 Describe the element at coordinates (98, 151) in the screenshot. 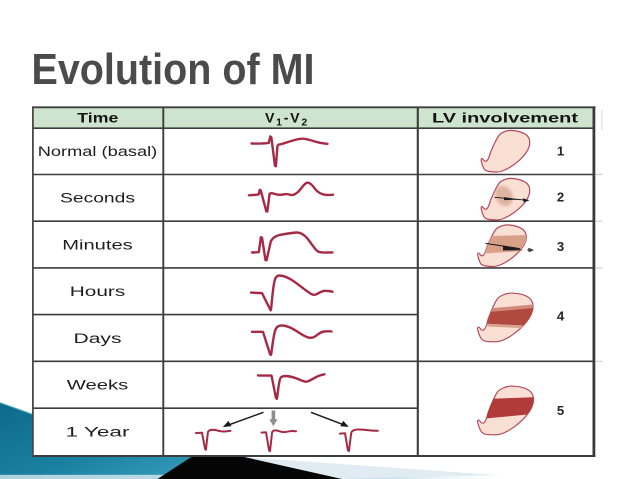

I see `svg-text: Normal (basal)` at that location.